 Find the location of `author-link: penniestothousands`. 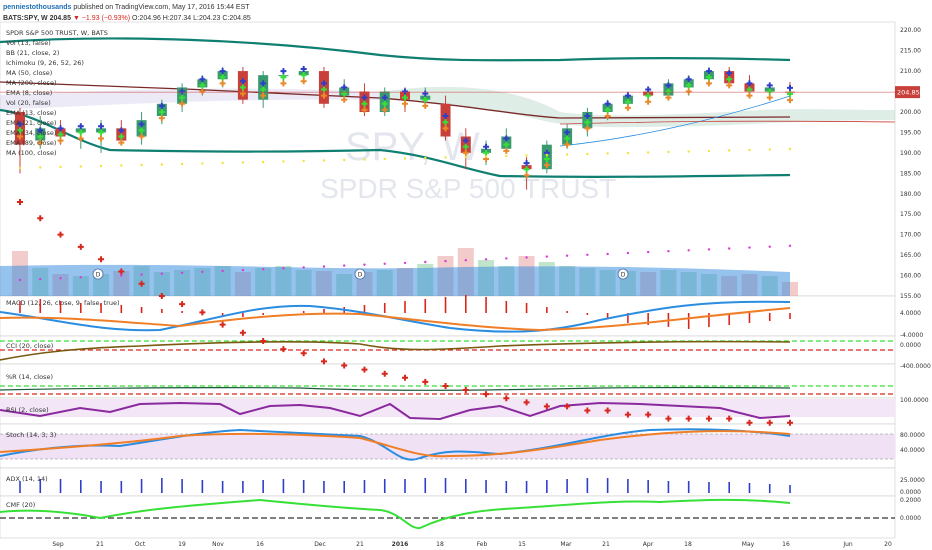

author-link: penniestothousands is located at coordinates (37, 7).